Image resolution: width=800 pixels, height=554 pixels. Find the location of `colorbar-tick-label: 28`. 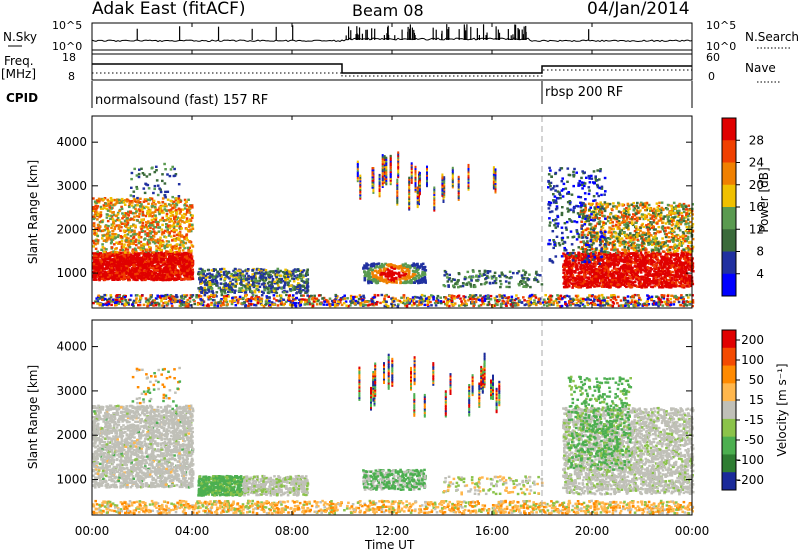

colorbar-tick-label: 28 is located at coordinates (756, 140).